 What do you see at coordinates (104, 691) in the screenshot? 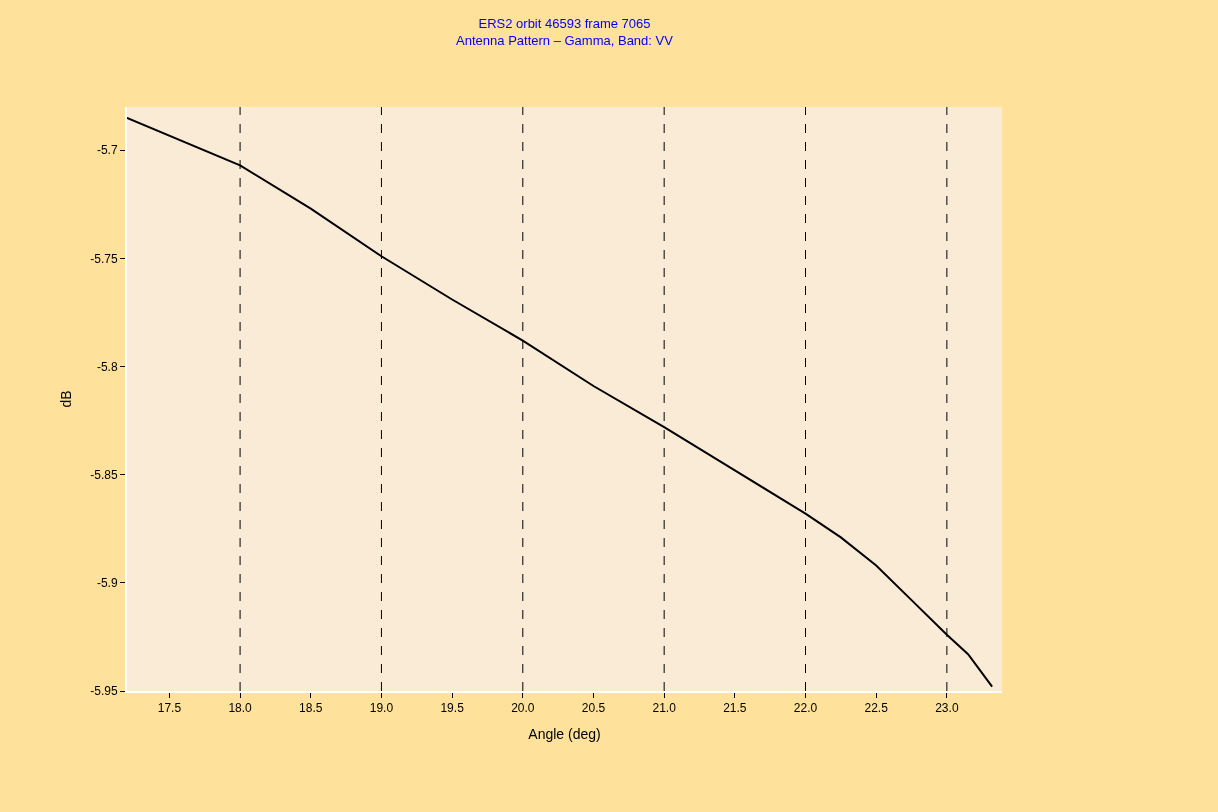
I see `y-tick-label: -5.95` at bounding box center [104, 691].